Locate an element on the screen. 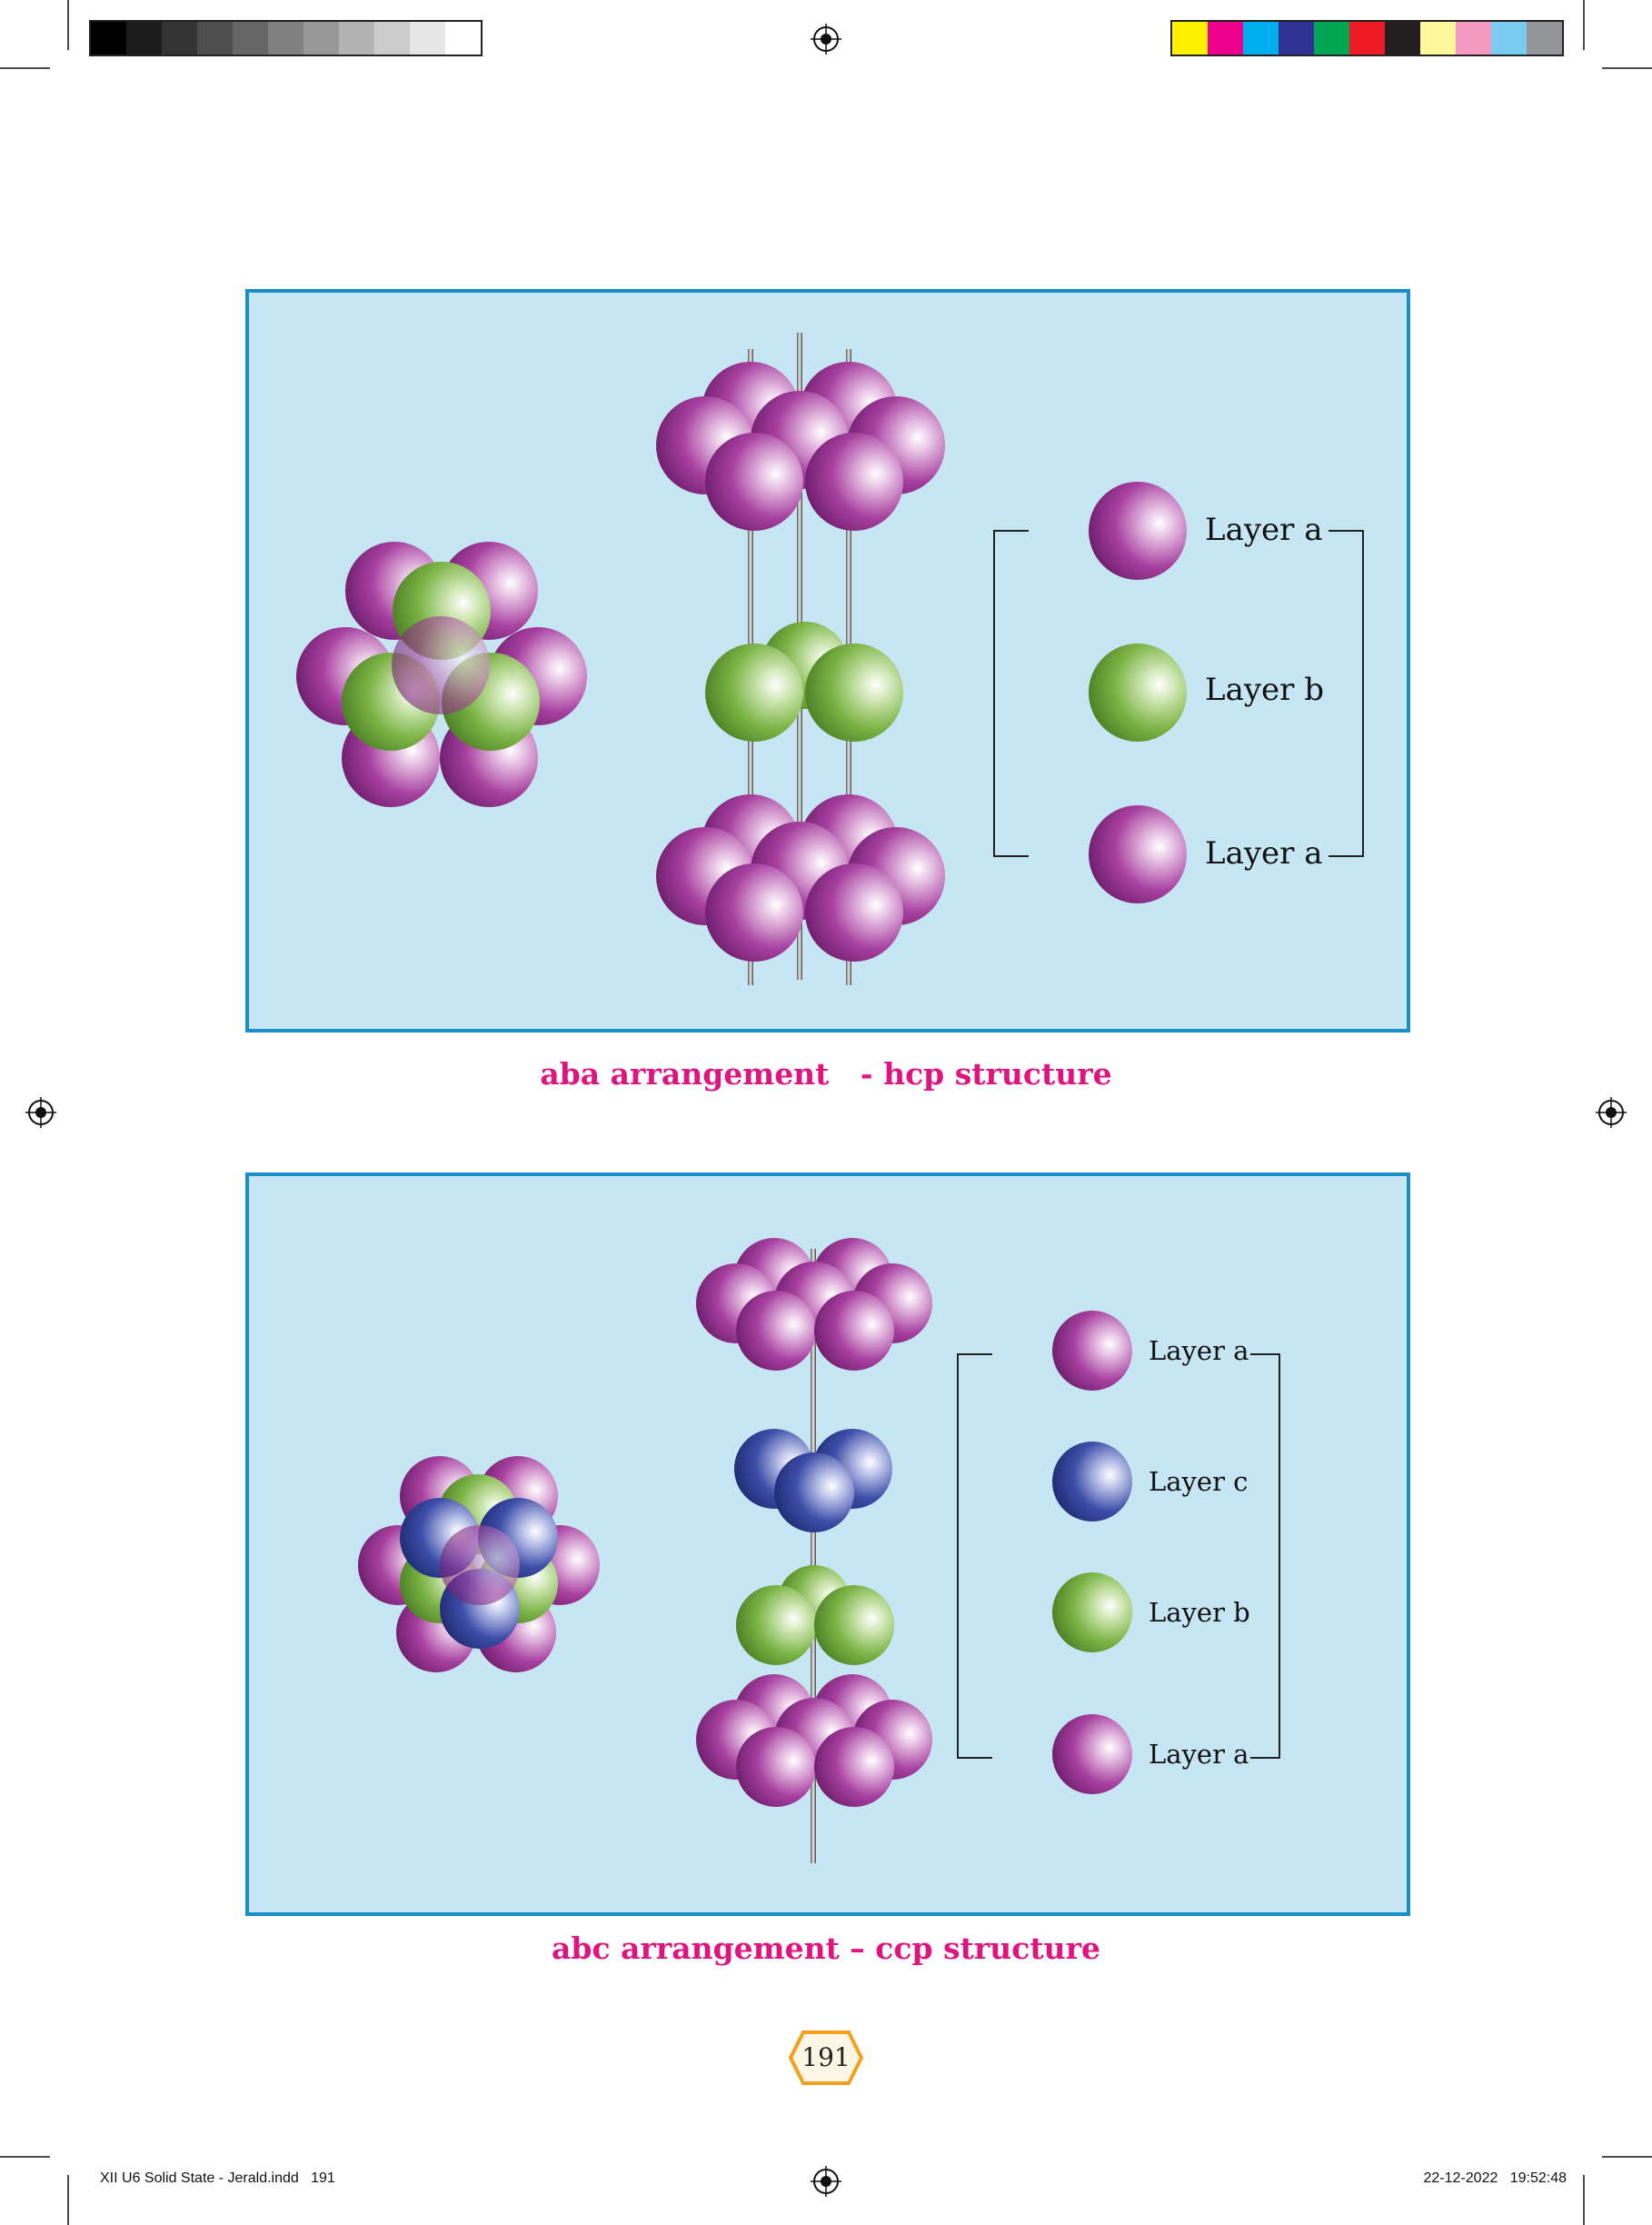 The width and height of the screenshot is (1652, 2225). ccp-stack-layer-c is located at coordinates (813, 1480).